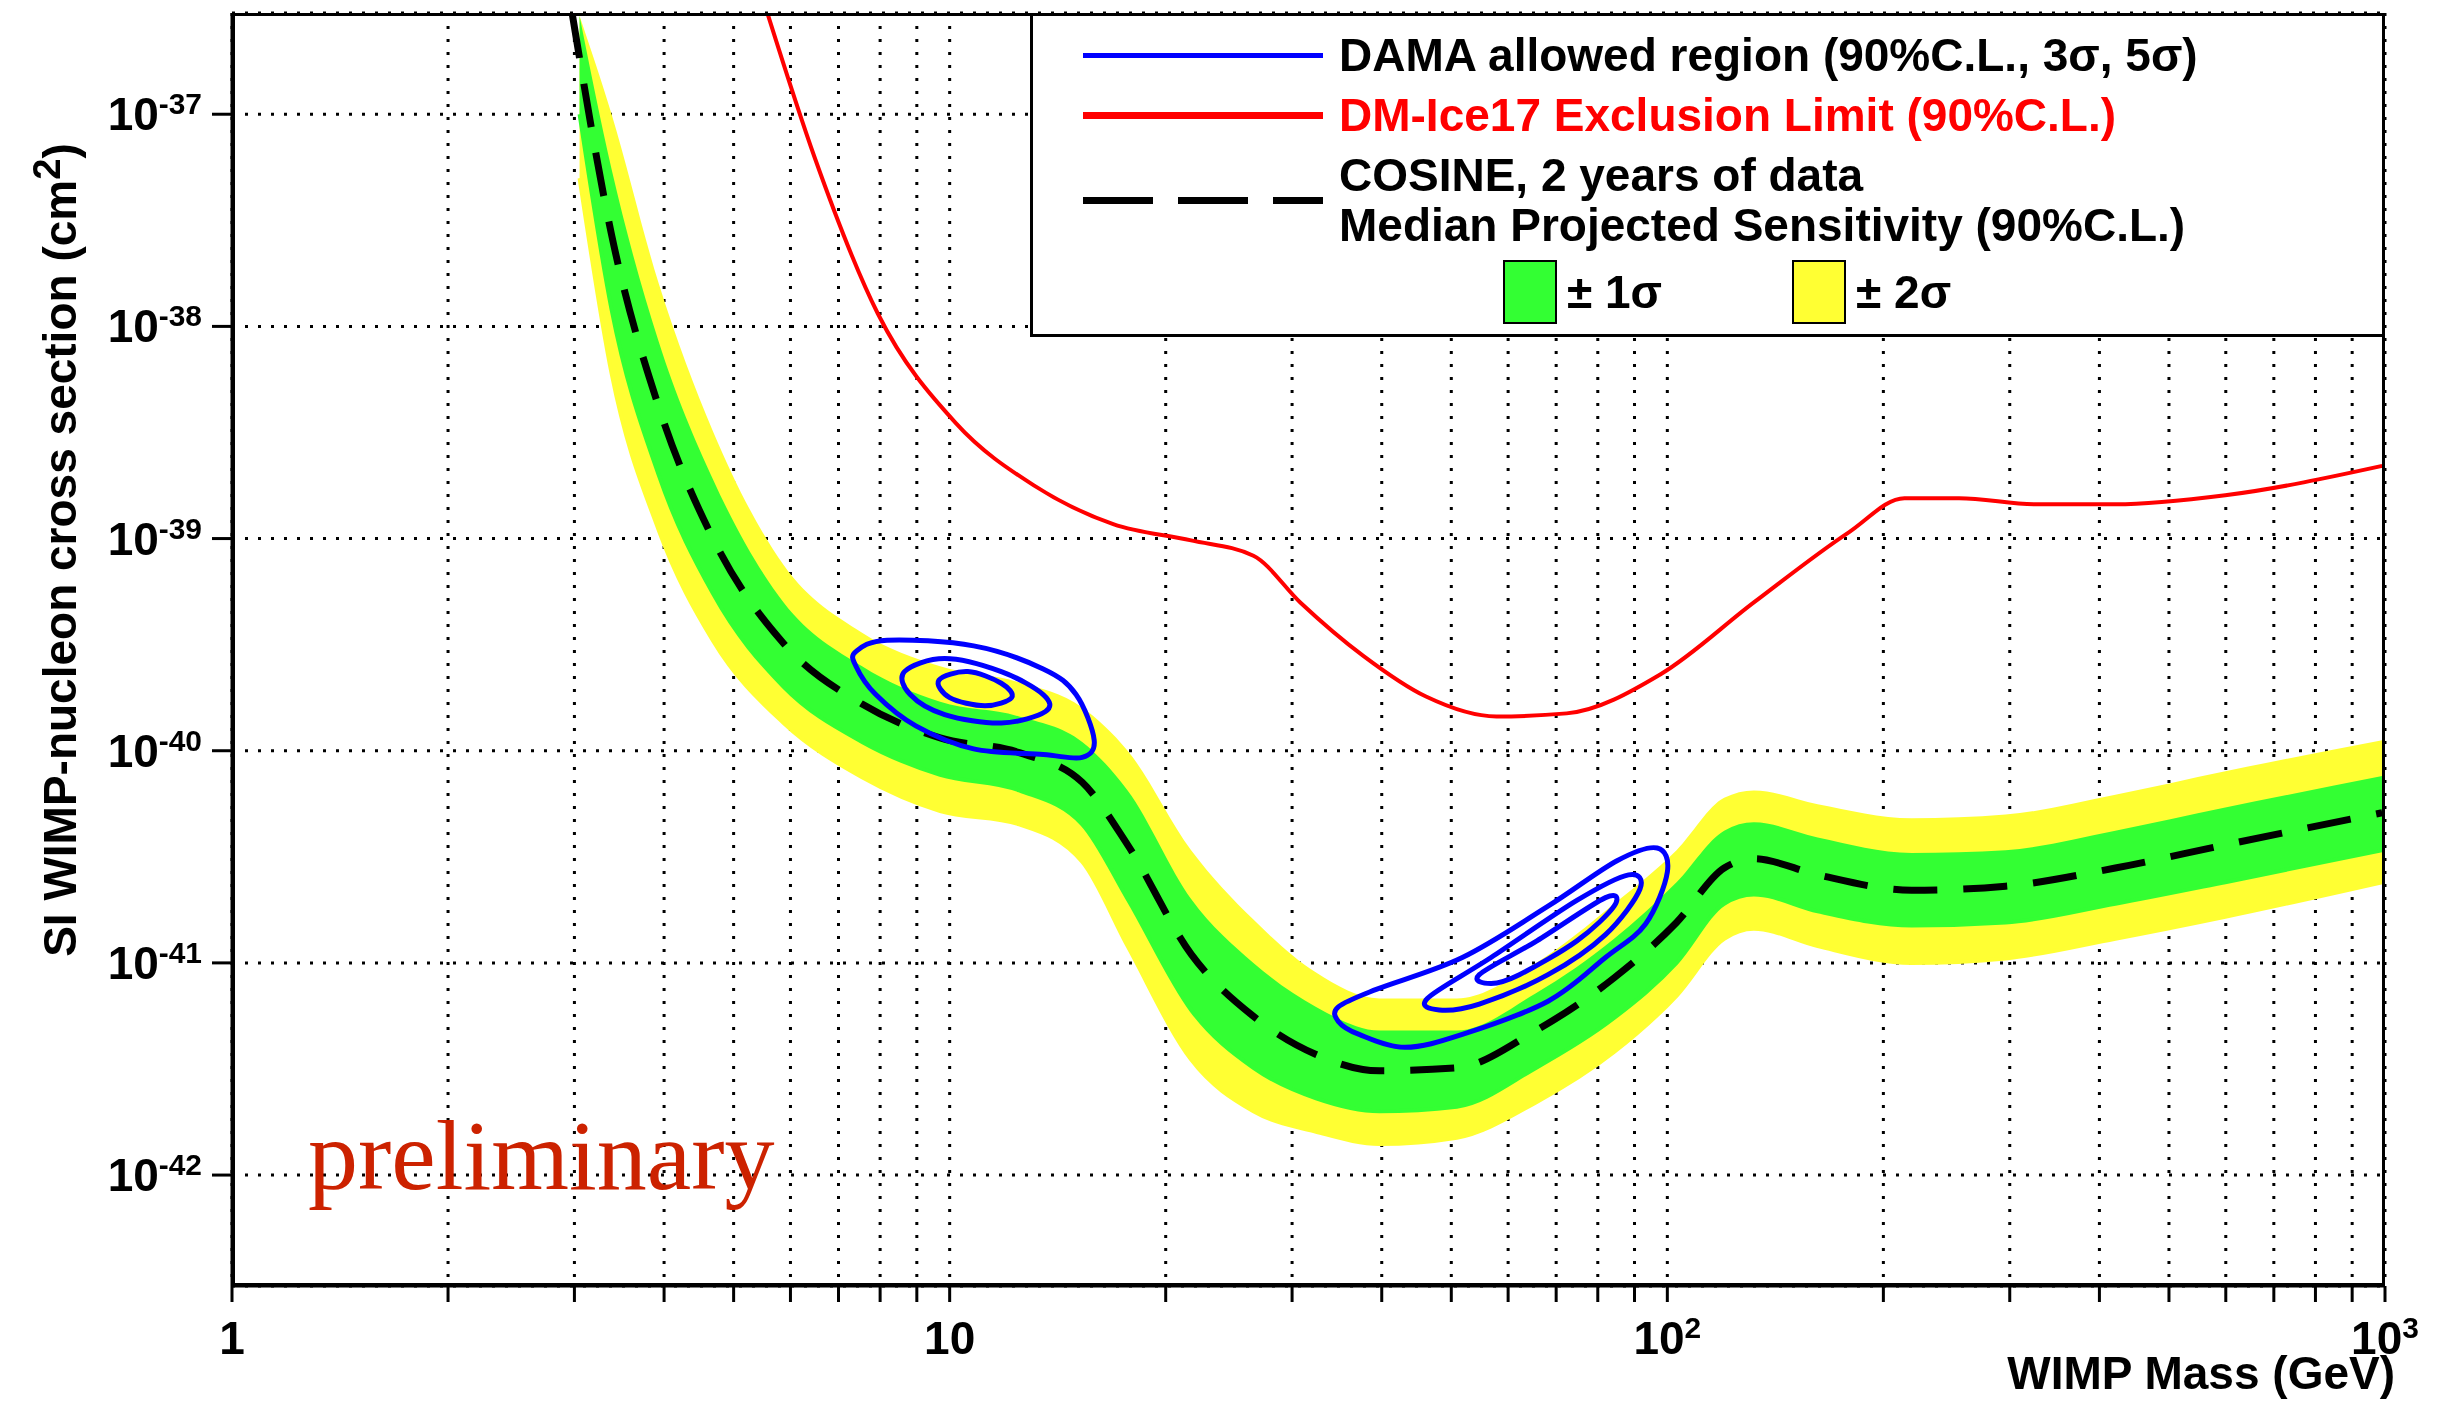  Describe the element at coordinates (154, 325) in the screenshot. I see `y-tick-label: 10$^{-38}$` at that location.